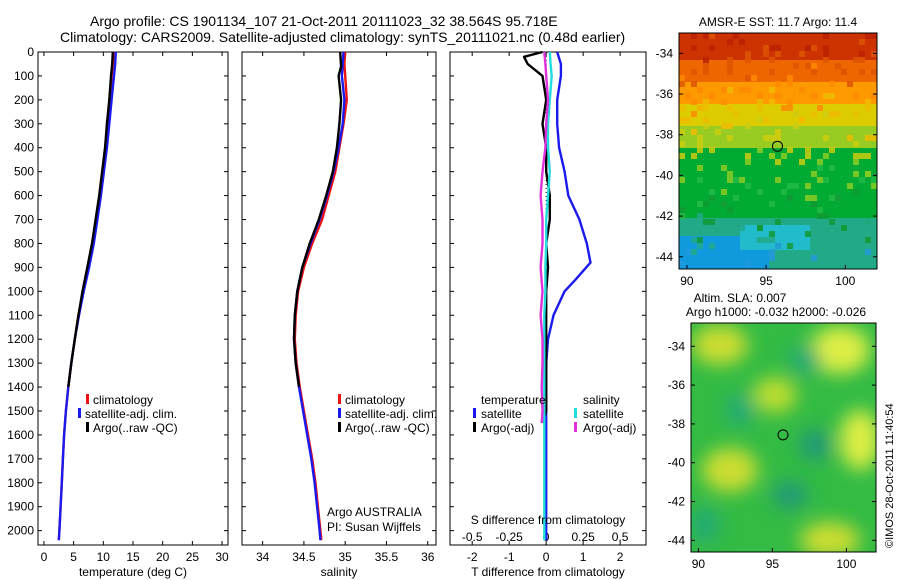 The width and height of the screenshot is (900, 580). I want to click on series-line-temperature-satellite, so click(568, 296).